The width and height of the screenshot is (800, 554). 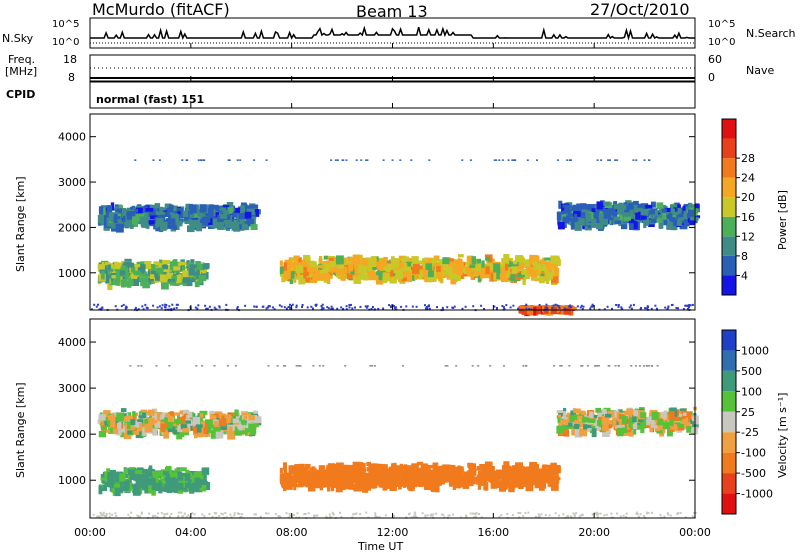 What do you see at coordinates (72, 342) in the screenshot?
I see `y-tick-label: 4000` at bounding box center [72, 342].